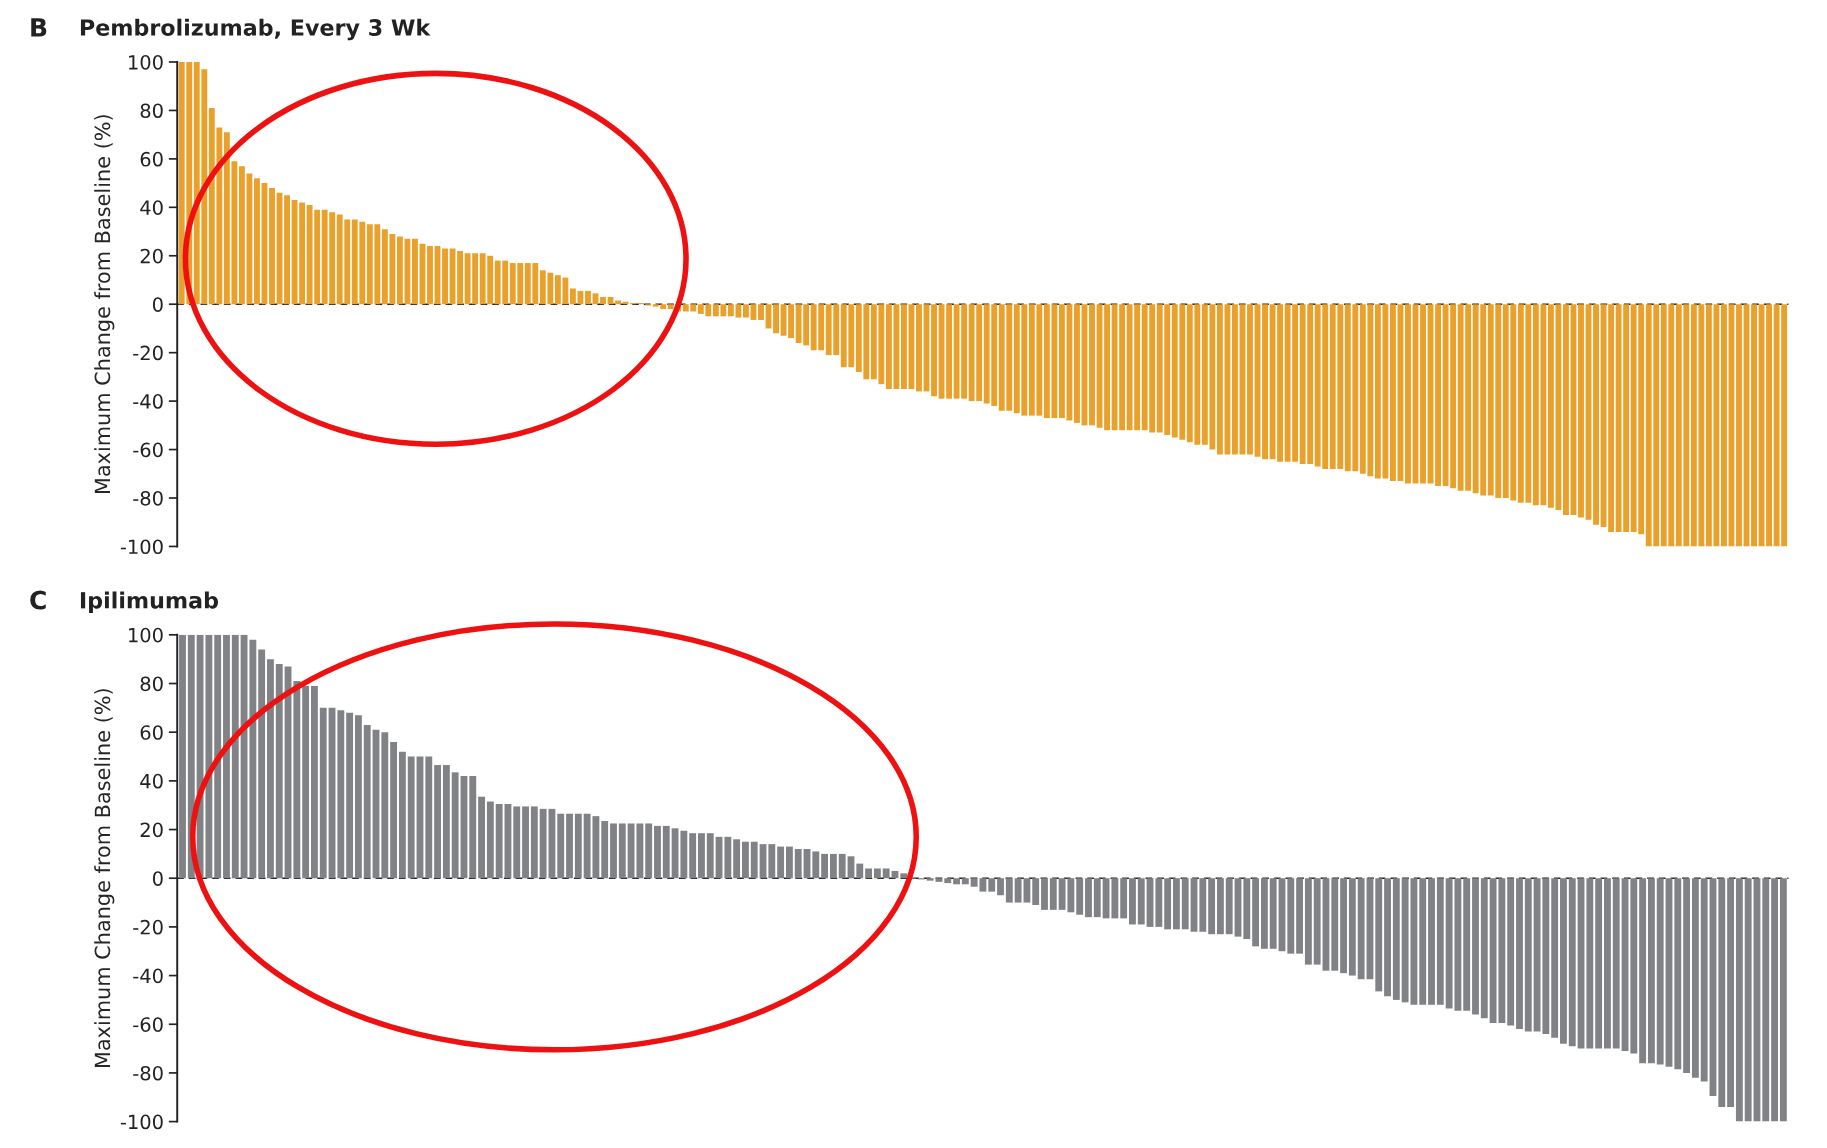 This screenshot has width=1827, height=1148. I want to click on y-tick-label: 80, so click(151, 111).